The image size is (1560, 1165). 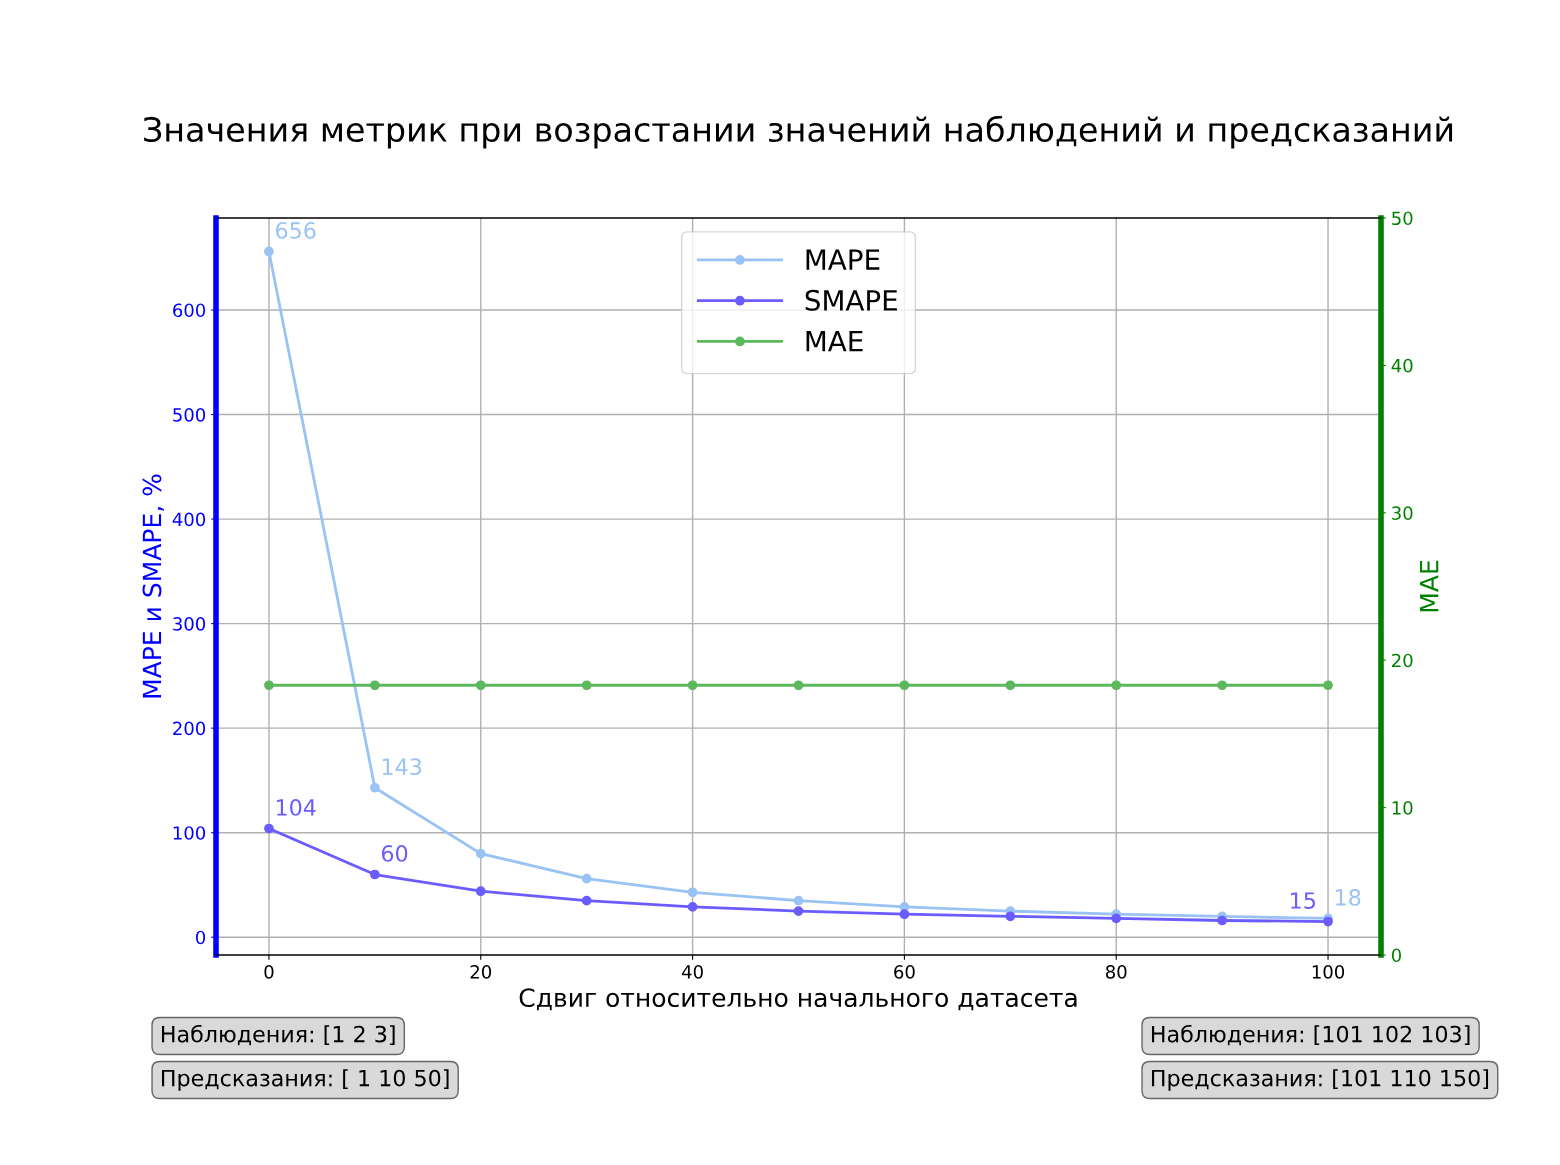 I want to click on y-tick-label: 500, so click(x=189, y=414).